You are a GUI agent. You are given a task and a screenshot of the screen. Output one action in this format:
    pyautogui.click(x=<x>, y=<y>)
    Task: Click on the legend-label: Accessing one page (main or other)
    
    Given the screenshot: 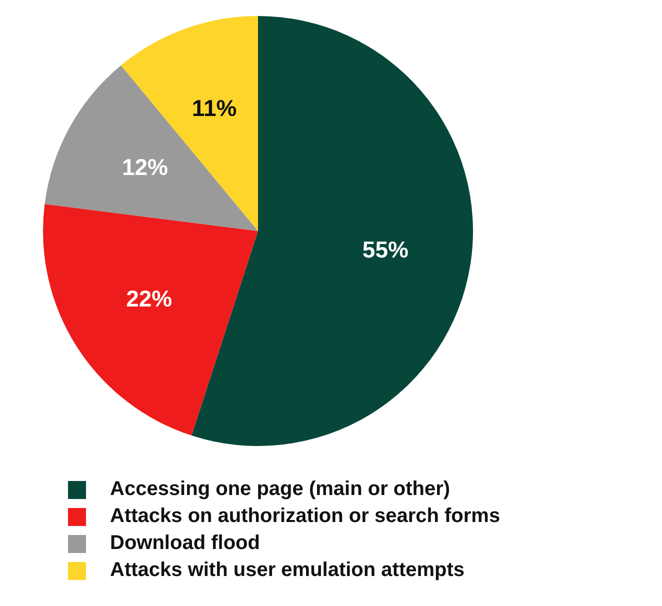 What is the action you would take?
    pyautogui.click(x=280, y=489)
    